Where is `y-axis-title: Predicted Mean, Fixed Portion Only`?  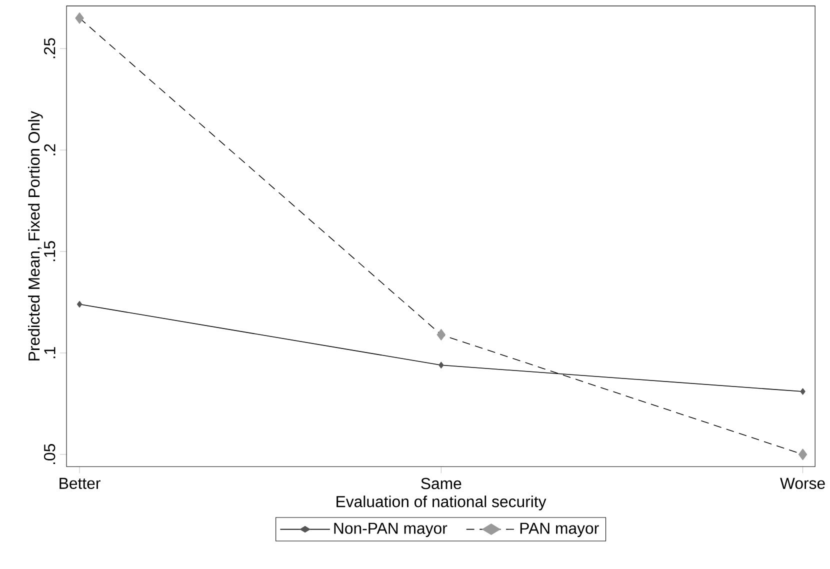
y-axis-title: Predicted Mean, Fixed Portion Only is located at coordinates (35, 235).